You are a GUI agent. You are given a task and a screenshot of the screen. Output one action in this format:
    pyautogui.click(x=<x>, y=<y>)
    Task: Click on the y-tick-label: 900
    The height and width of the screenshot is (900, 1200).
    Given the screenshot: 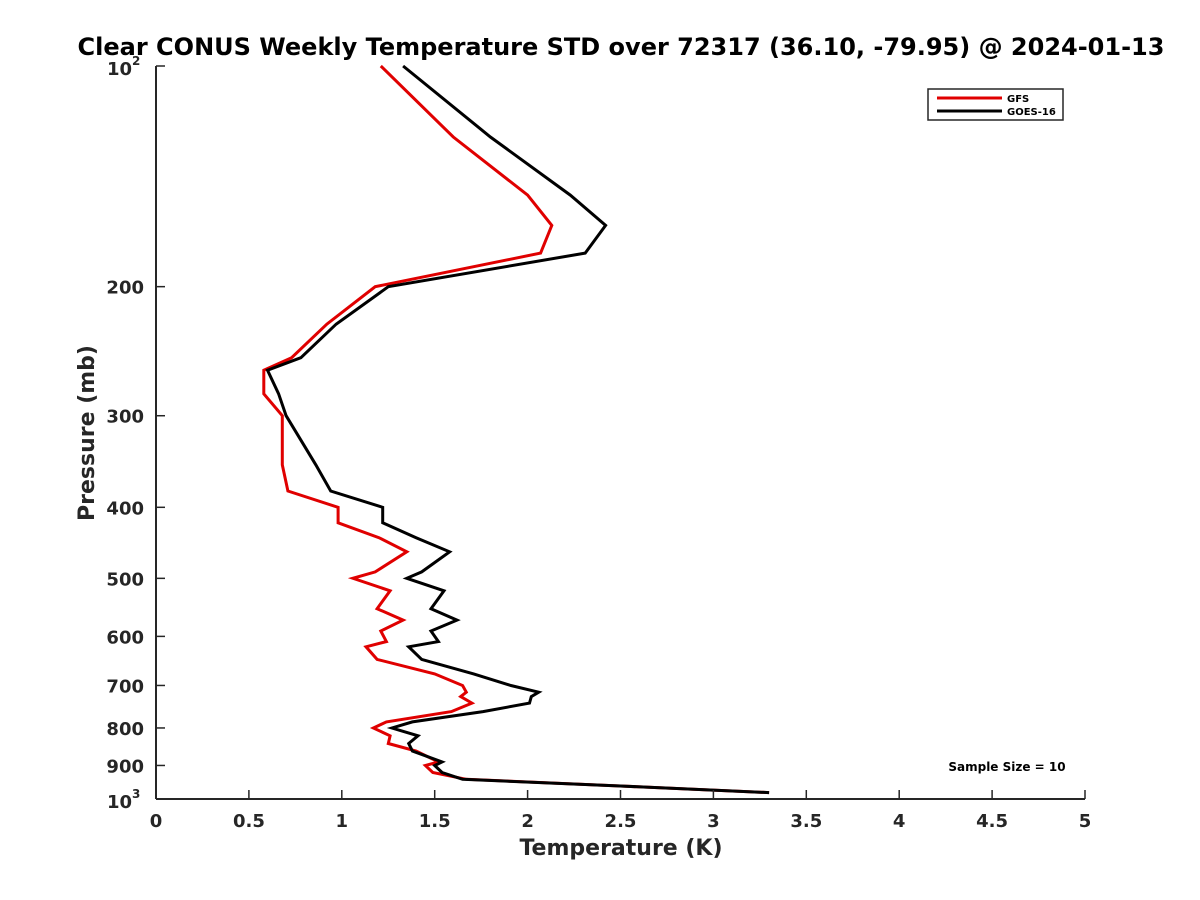 What is the action you would take?
    pyautogui.click(x=125, y=766)
    